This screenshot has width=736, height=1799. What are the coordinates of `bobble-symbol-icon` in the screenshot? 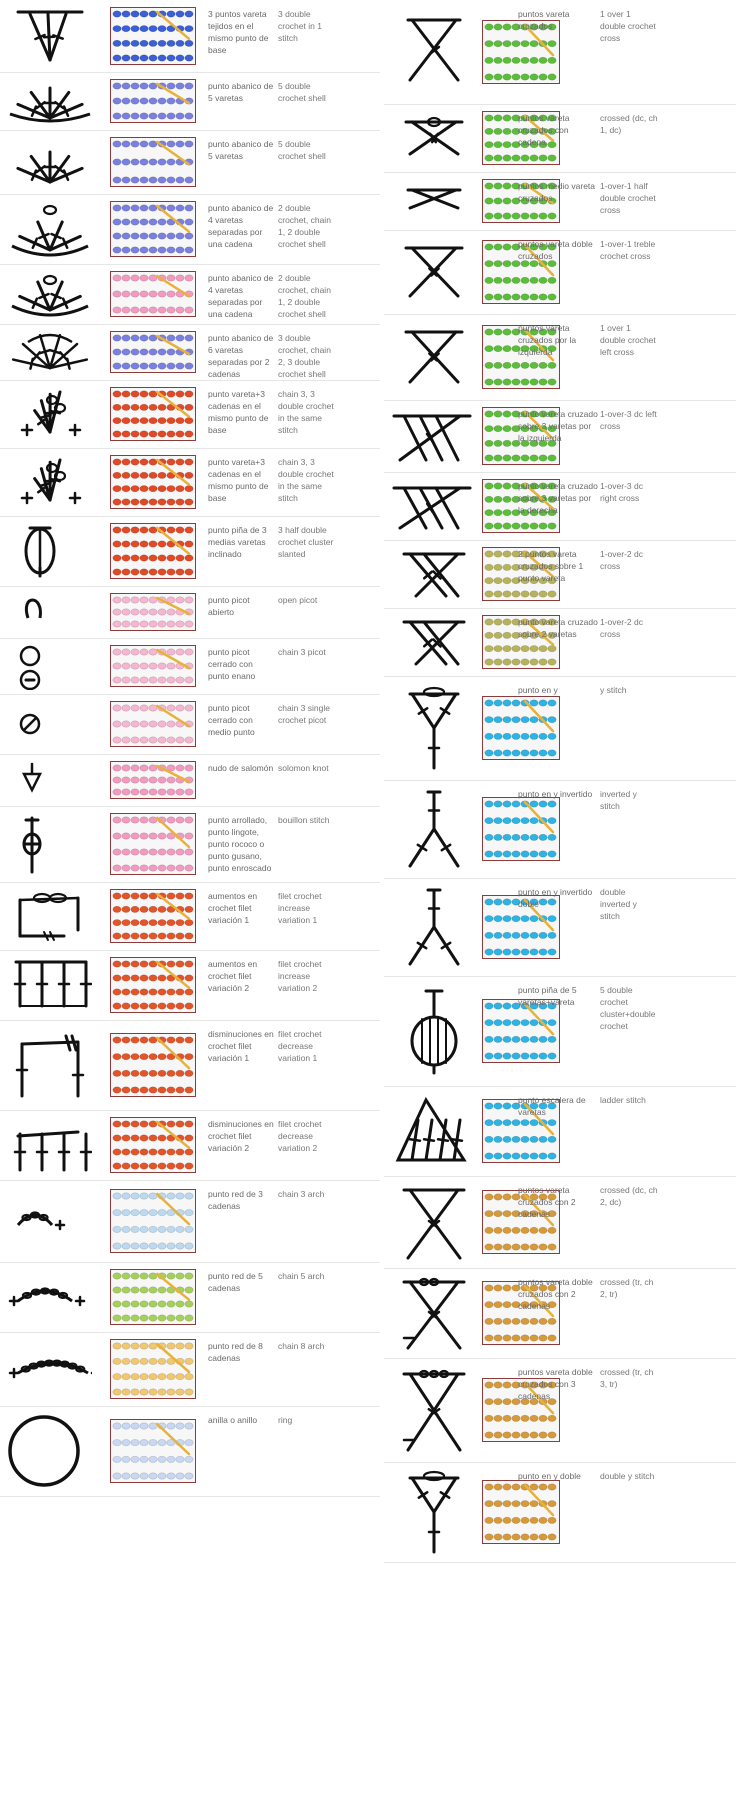 It's located at (434, 1032).